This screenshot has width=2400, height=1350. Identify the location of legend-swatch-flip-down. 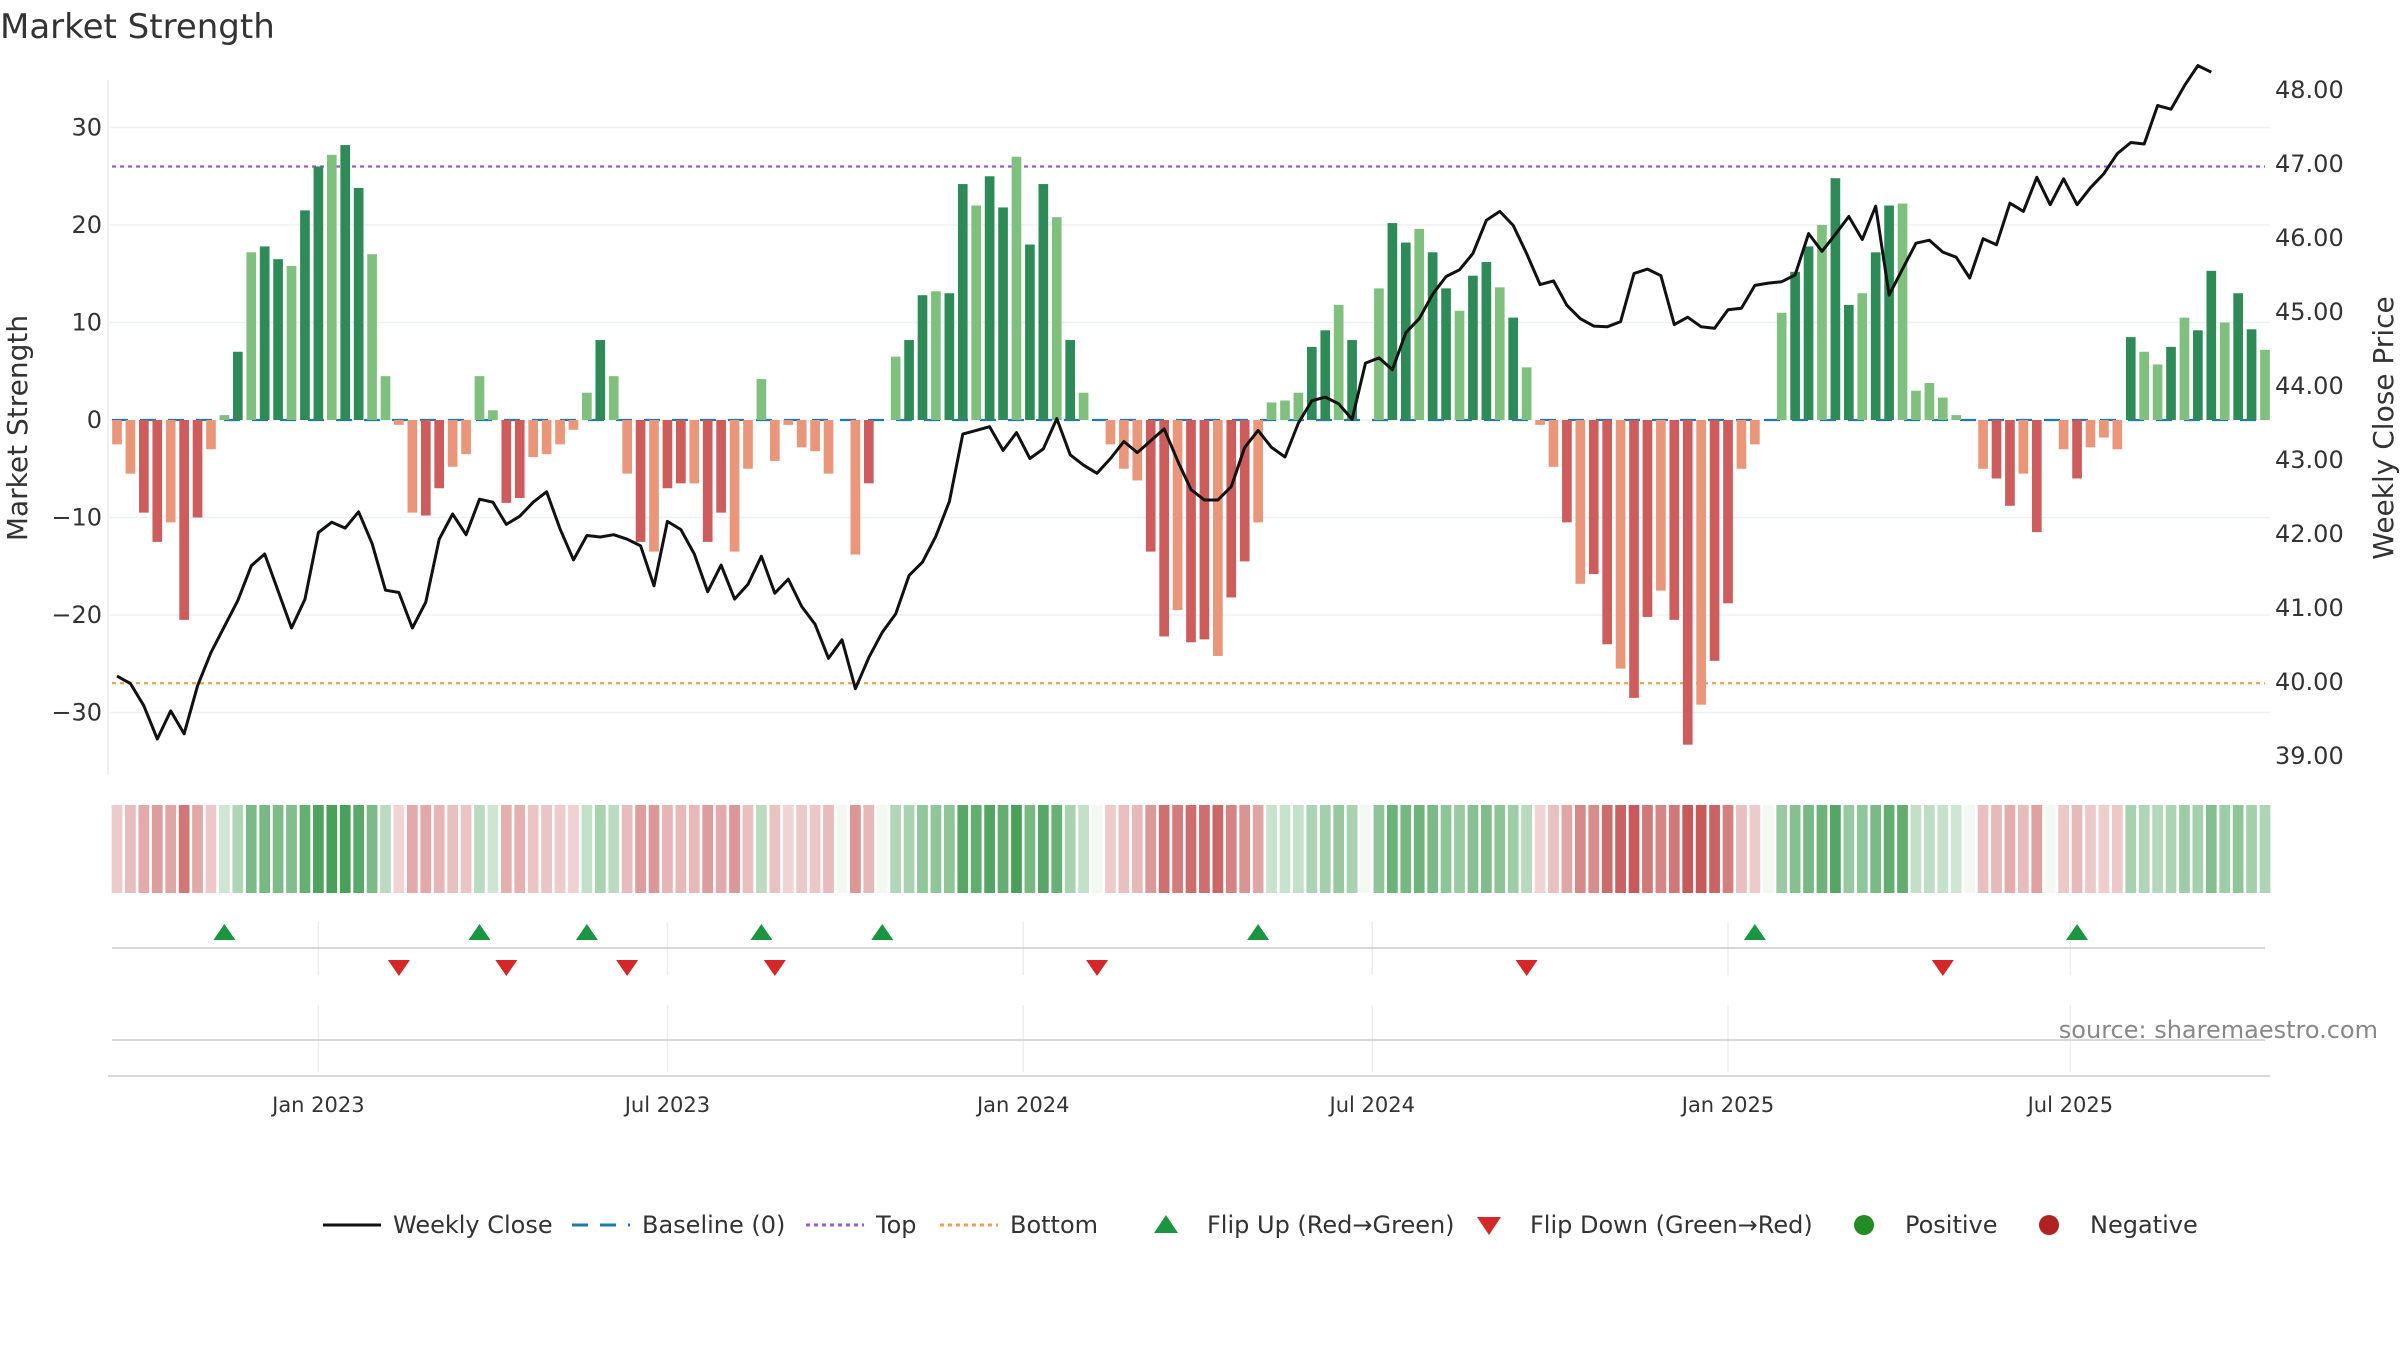
(1489, 1226).